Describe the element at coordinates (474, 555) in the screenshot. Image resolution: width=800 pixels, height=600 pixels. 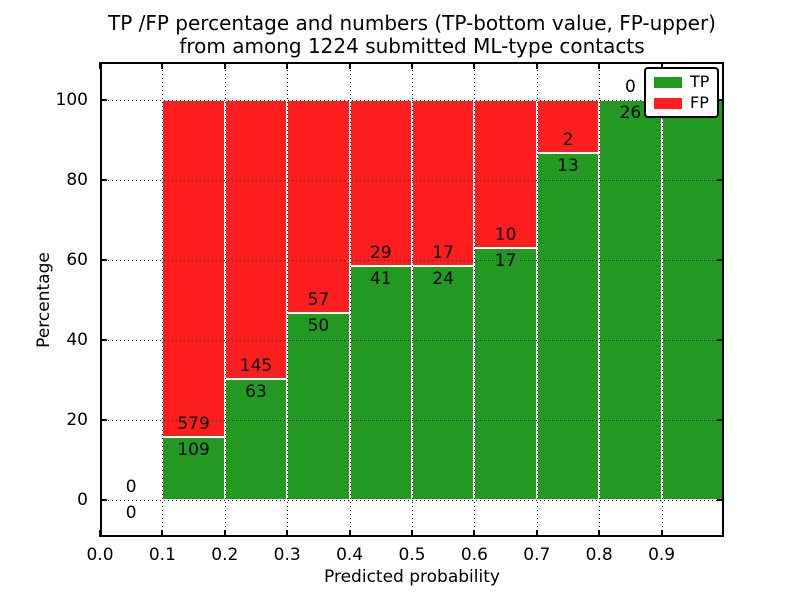
I see `x-tick-label: 0.6` at that location.